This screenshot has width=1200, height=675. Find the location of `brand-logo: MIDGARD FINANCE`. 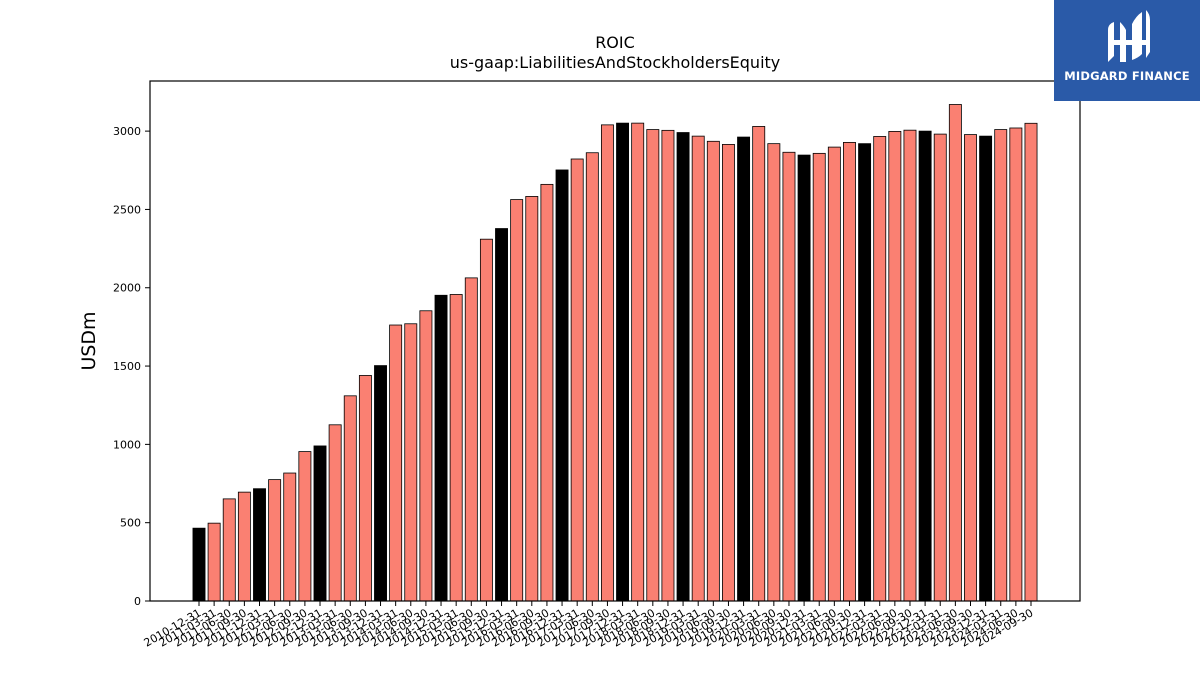

brand-logo: MIDGARD FINANCE is located at coordinates (1127, 50).